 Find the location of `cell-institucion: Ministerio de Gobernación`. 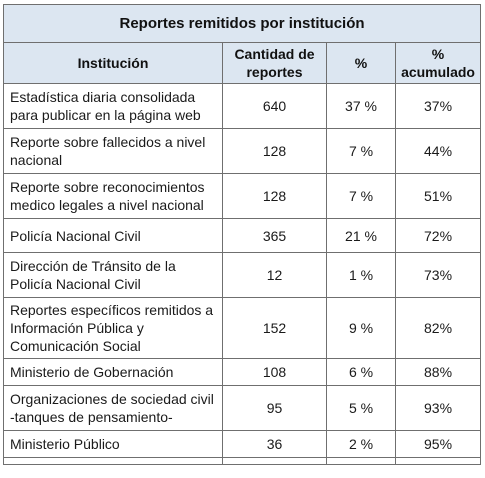

cell-institucion: Ministerio de Gobernación is located at coordinates (113, 372).